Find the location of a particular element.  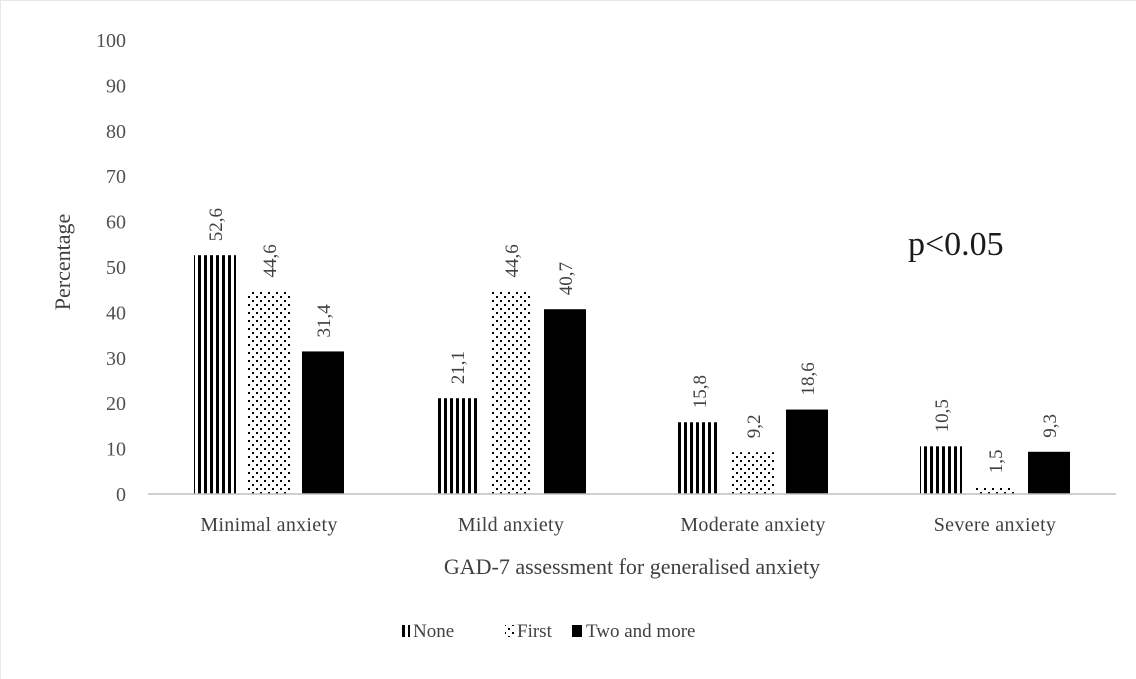

category-label: Moderate anxiety is located at coordinates (752, 525).